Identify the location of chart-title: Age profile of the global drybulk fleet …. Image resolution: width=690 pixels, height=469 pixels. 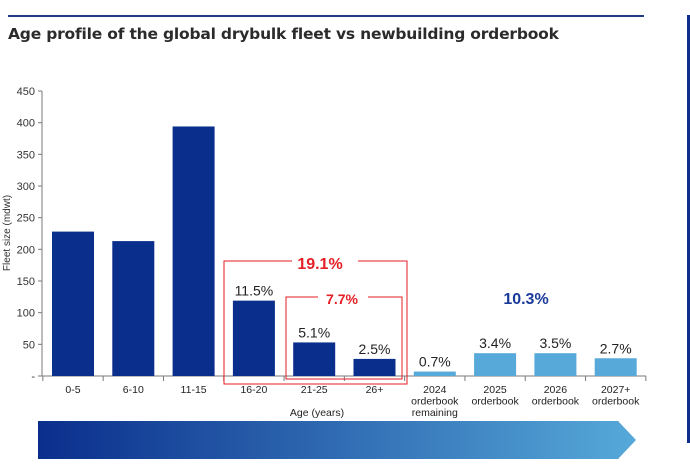
(283, 34).